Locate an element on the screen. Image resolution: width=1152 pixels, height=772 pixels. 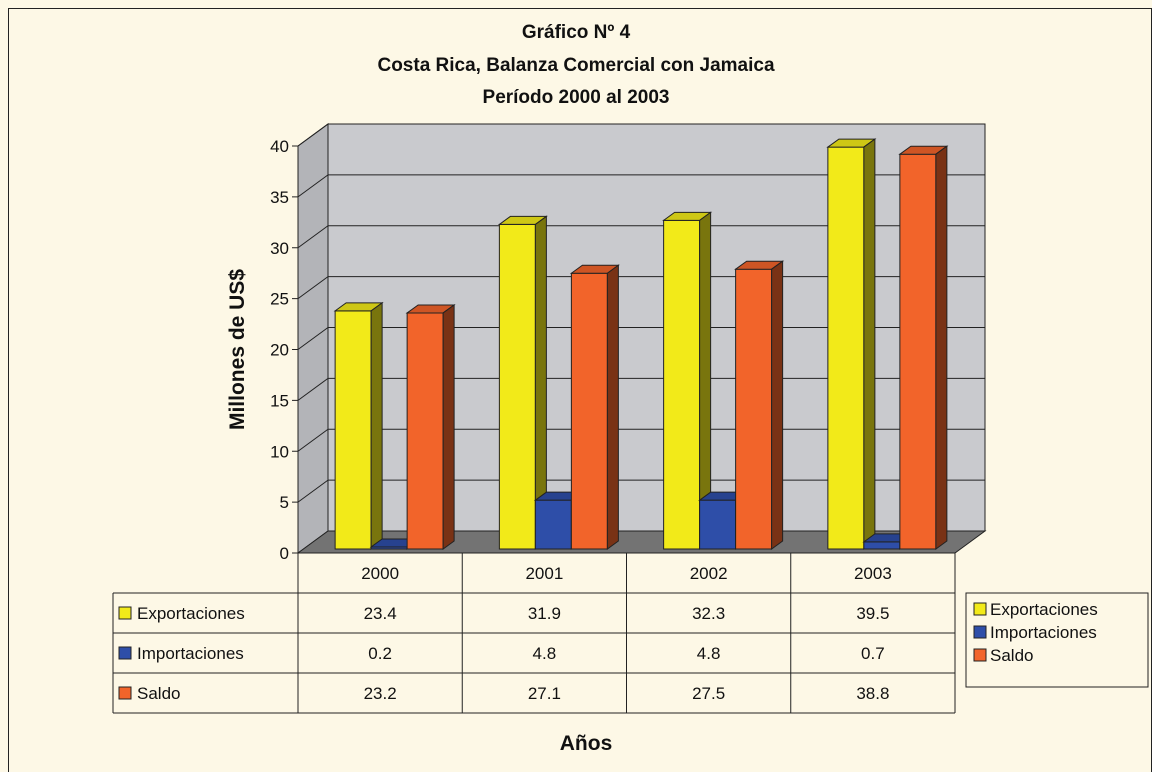
bar-side-saldo-2001 is located at coordinates (612, 407).